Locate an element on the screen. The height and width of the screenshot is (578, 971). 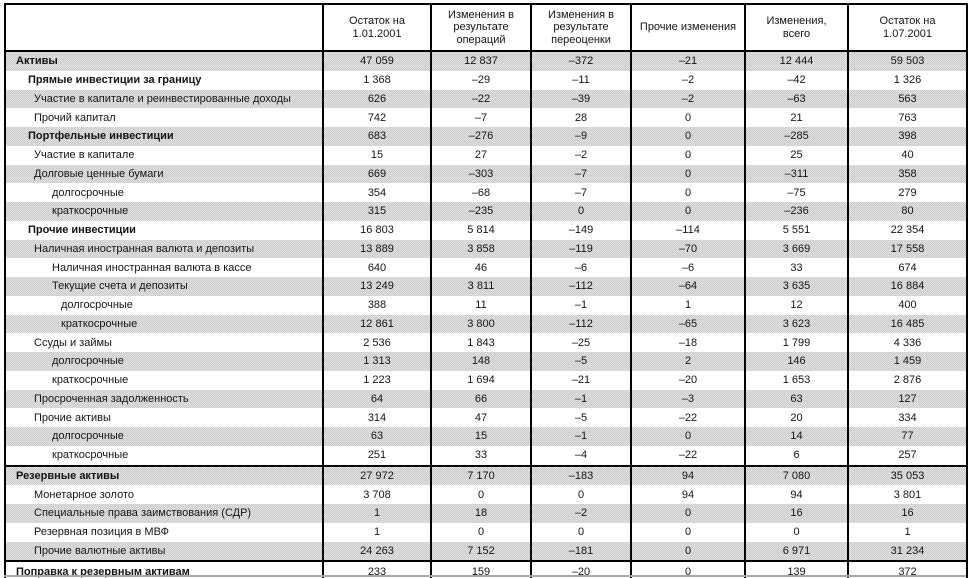
table-row: Участие в капитале 15 27 –2 0 25 40 is located at coordinates (485, 155).